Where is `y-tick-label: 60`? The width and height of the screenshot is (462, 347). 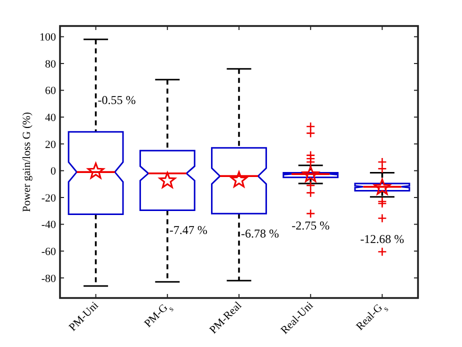 y-tick-label: 60 is located at coordinates (50, 91).